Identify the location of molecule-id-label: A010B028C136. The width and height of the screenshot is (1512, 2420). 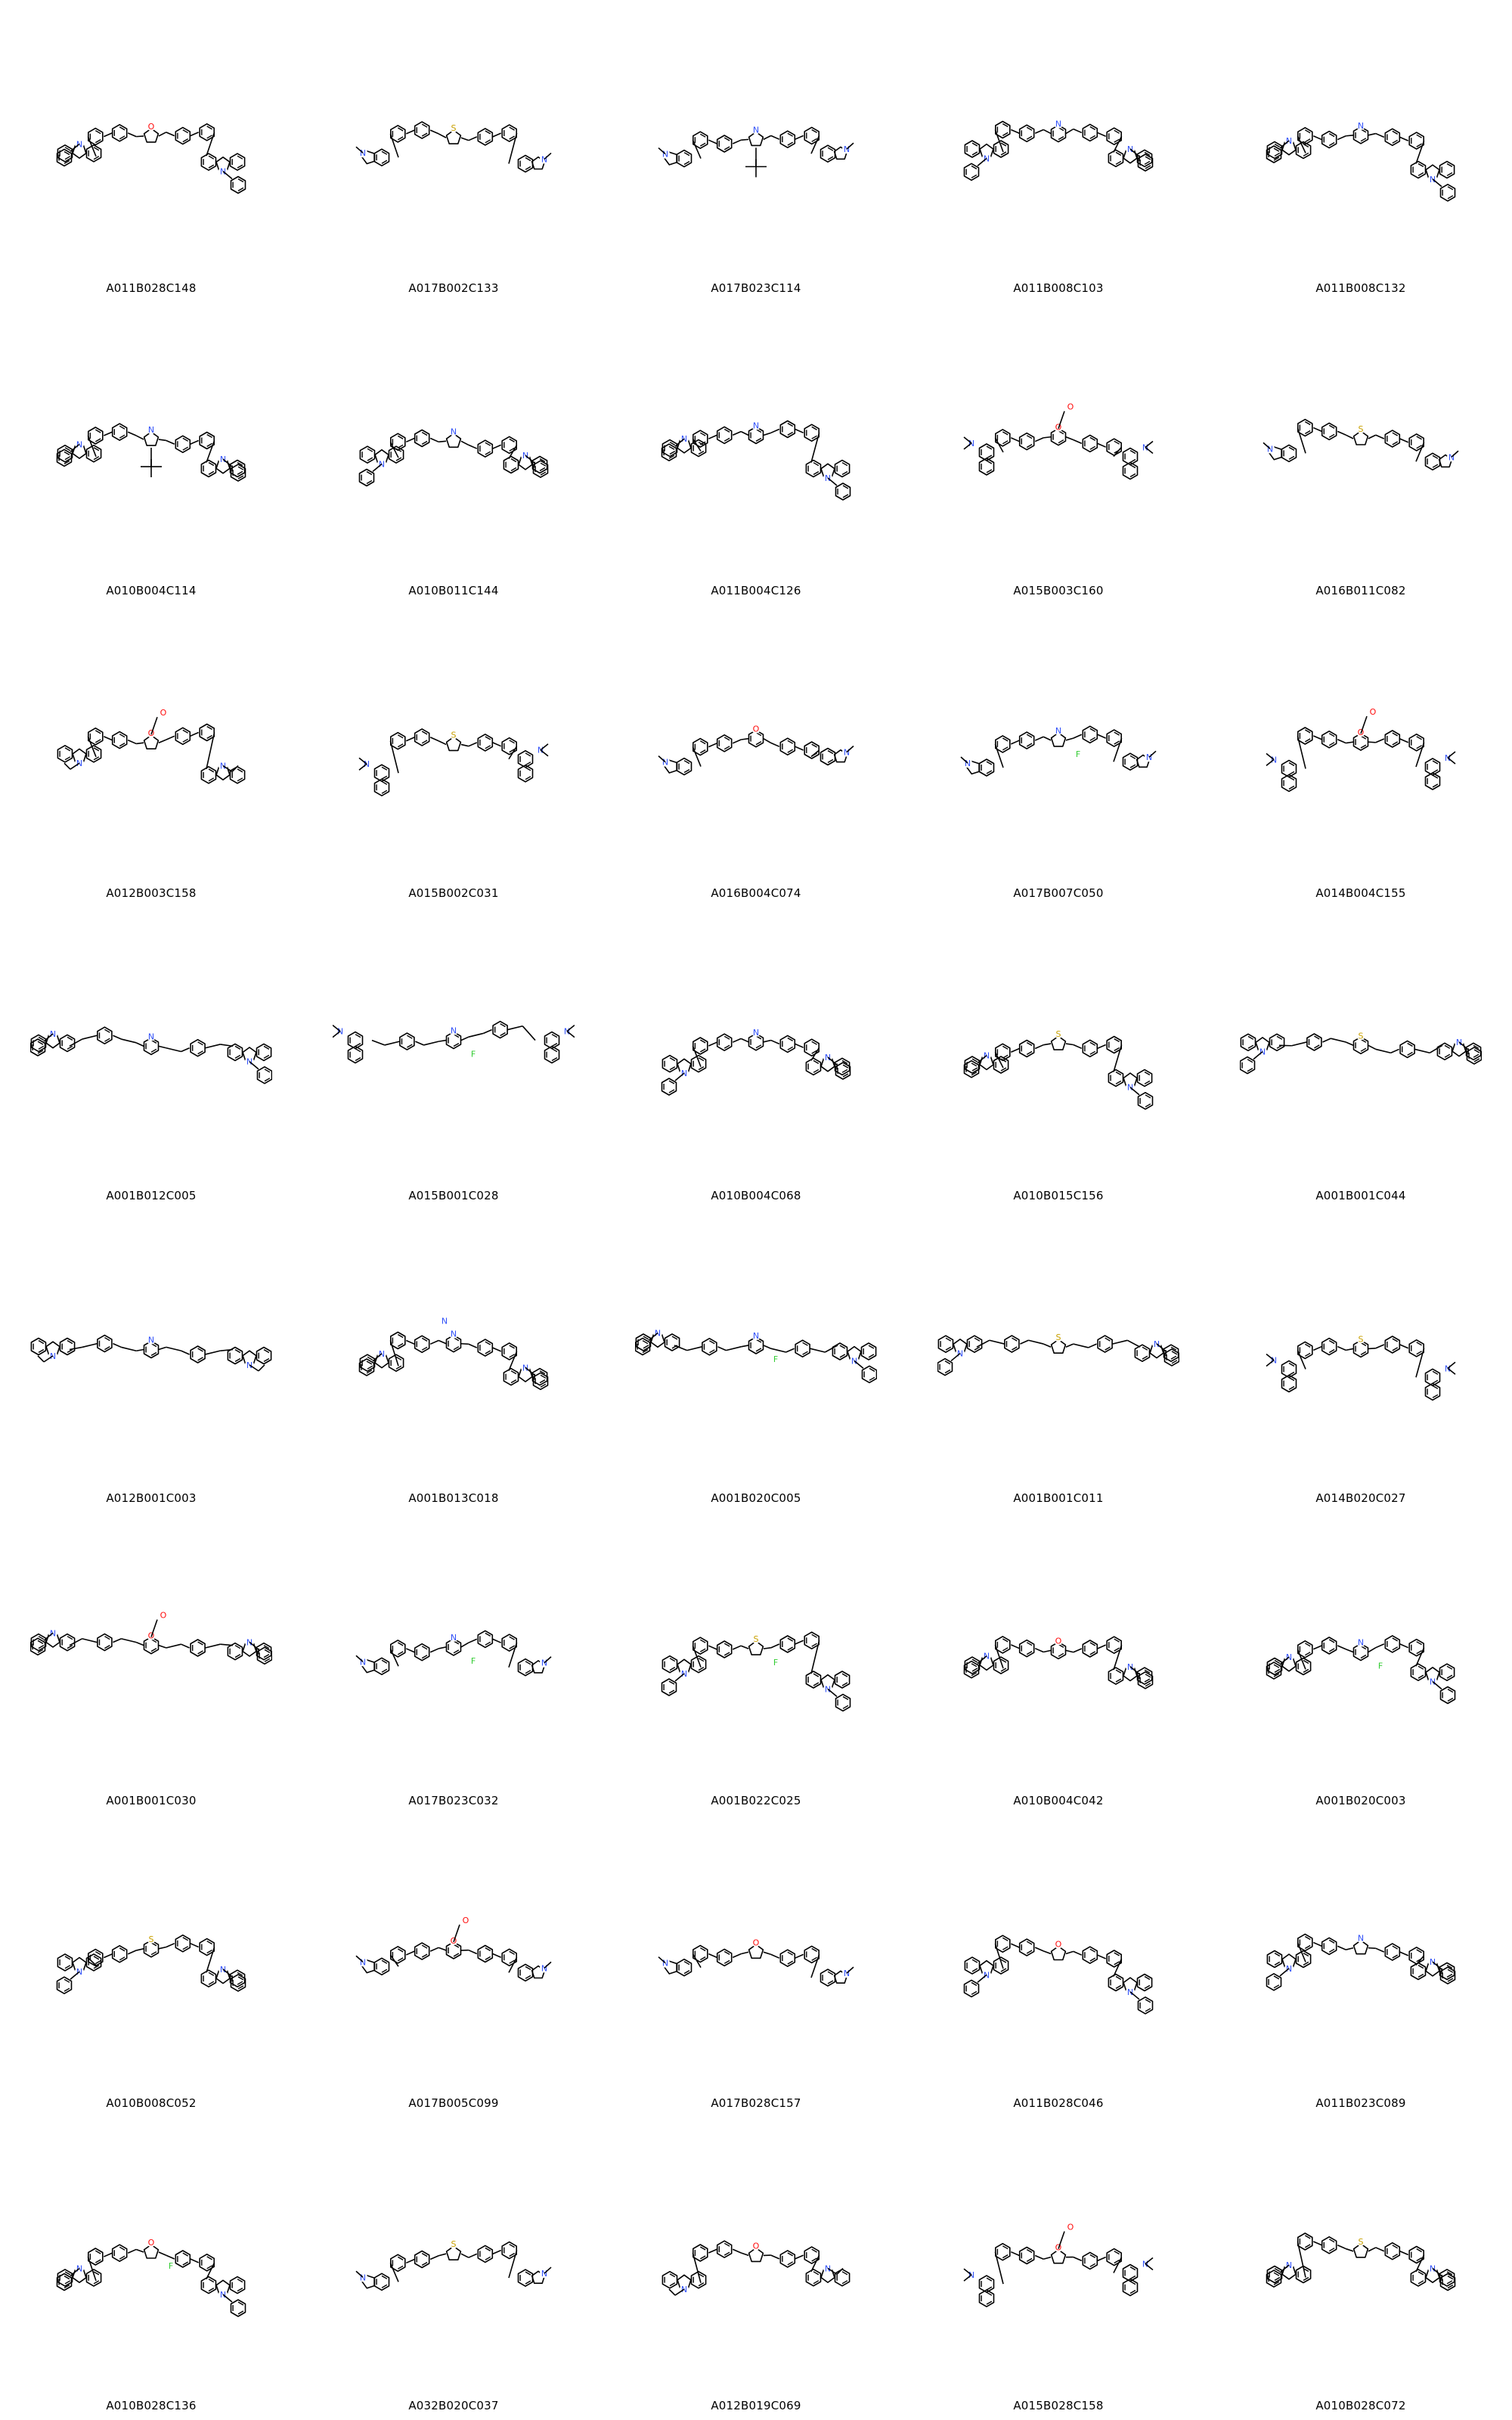
(151, 2405).